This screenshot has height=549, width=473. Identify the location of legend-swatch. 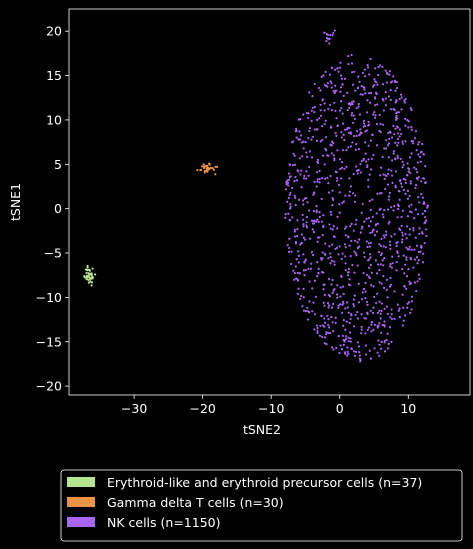
(81, 522).